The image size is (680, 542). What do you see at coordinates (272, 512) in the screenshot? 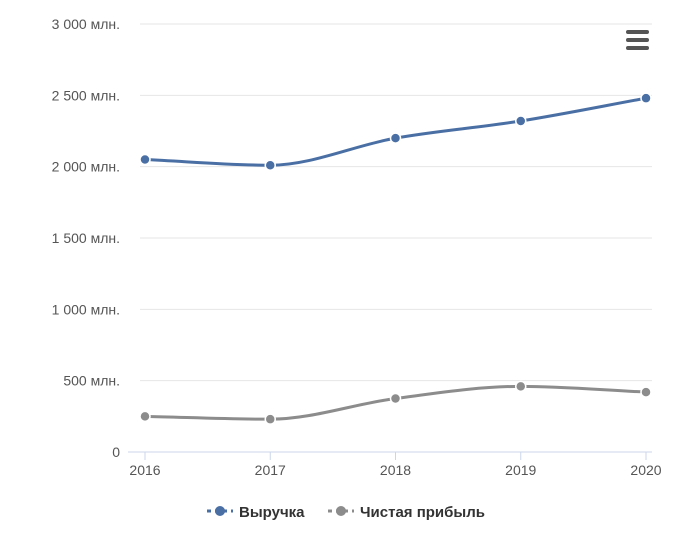
I see `legend-label: Выручка` at bounding box center [272, 512].